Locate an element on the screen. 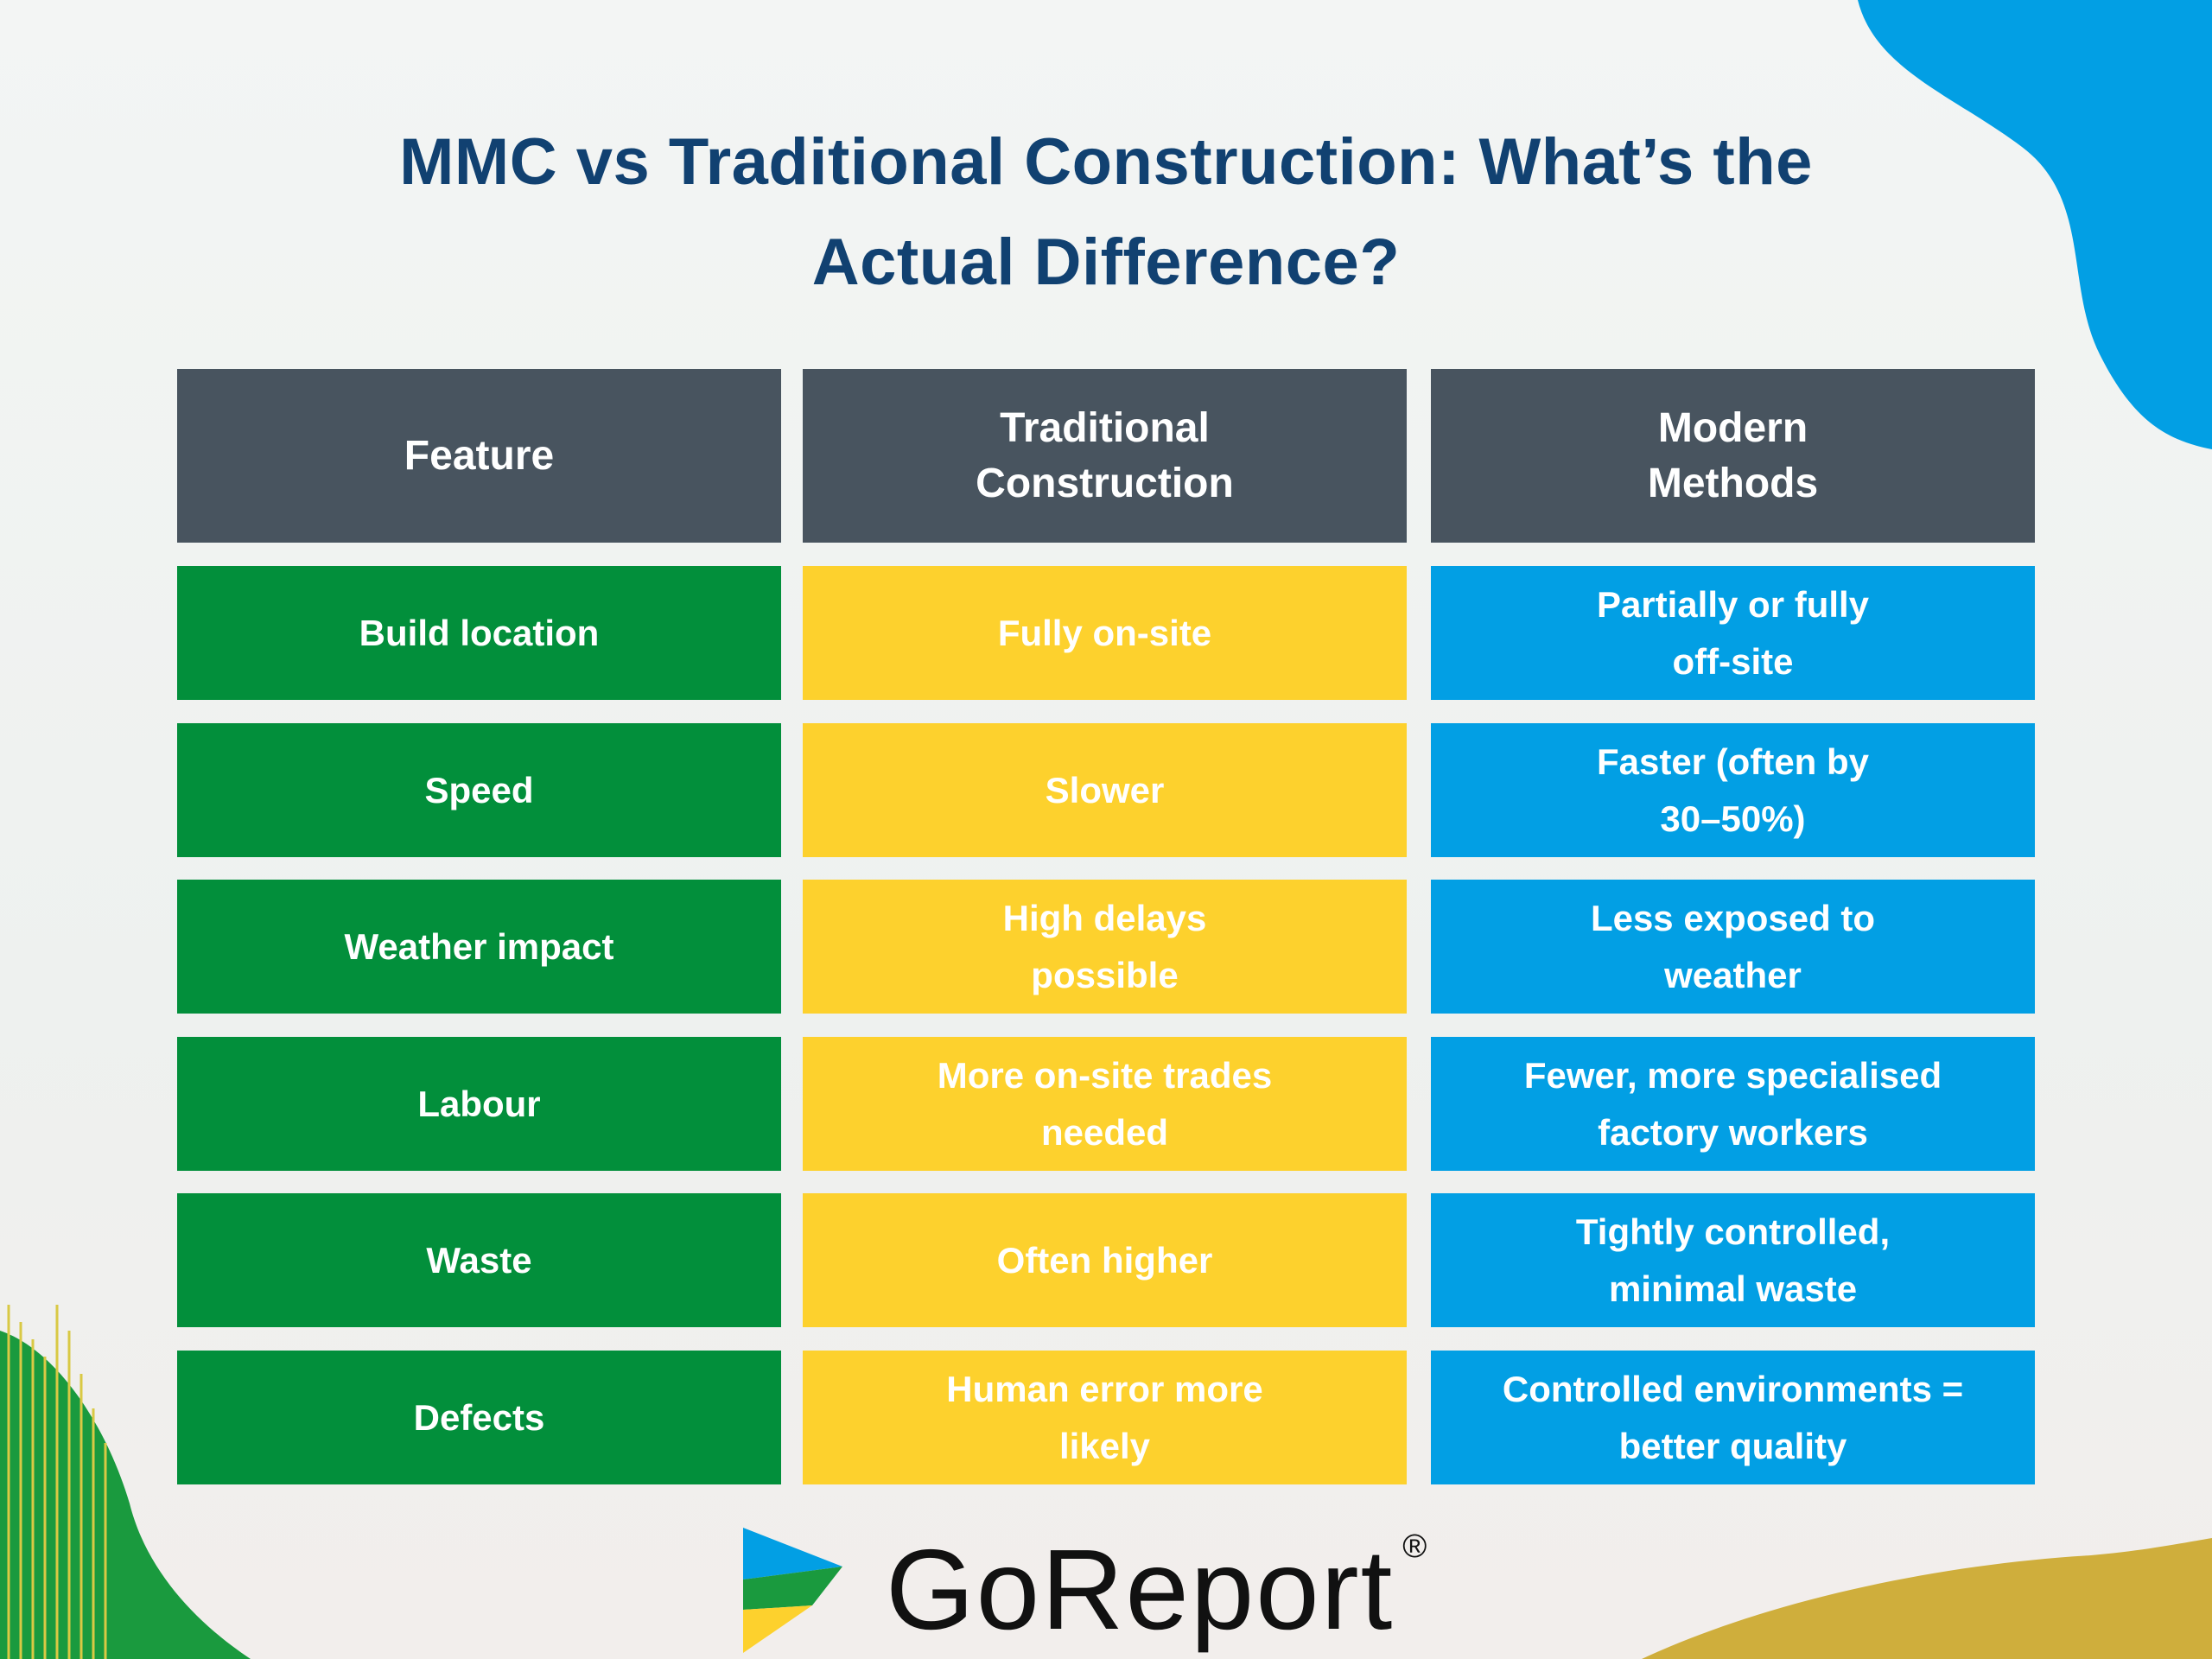  feature-label: Labour is located at coordinates (479, 1103).